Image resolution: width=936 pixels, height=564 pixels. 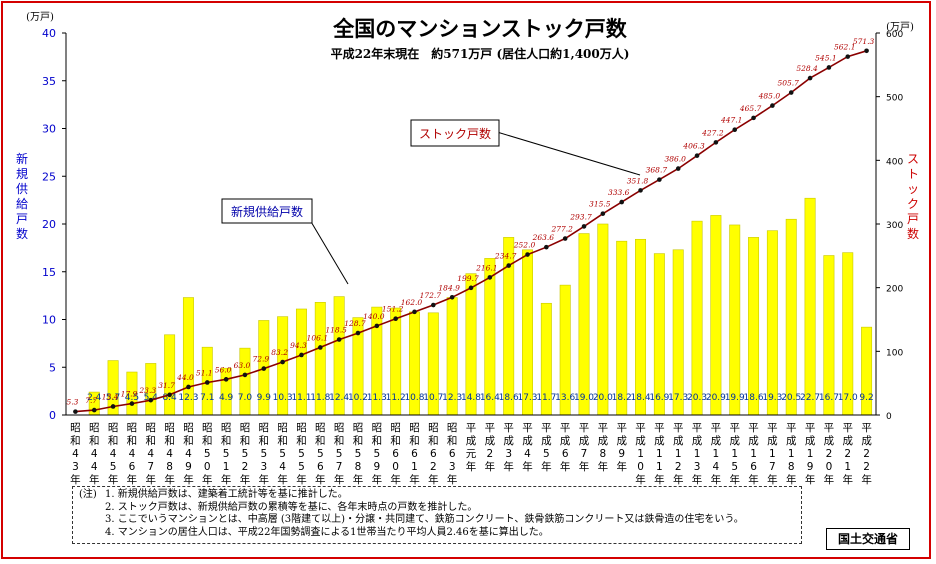 I want to click on stock-value-label: 44.0, so click(x=185, y=377).